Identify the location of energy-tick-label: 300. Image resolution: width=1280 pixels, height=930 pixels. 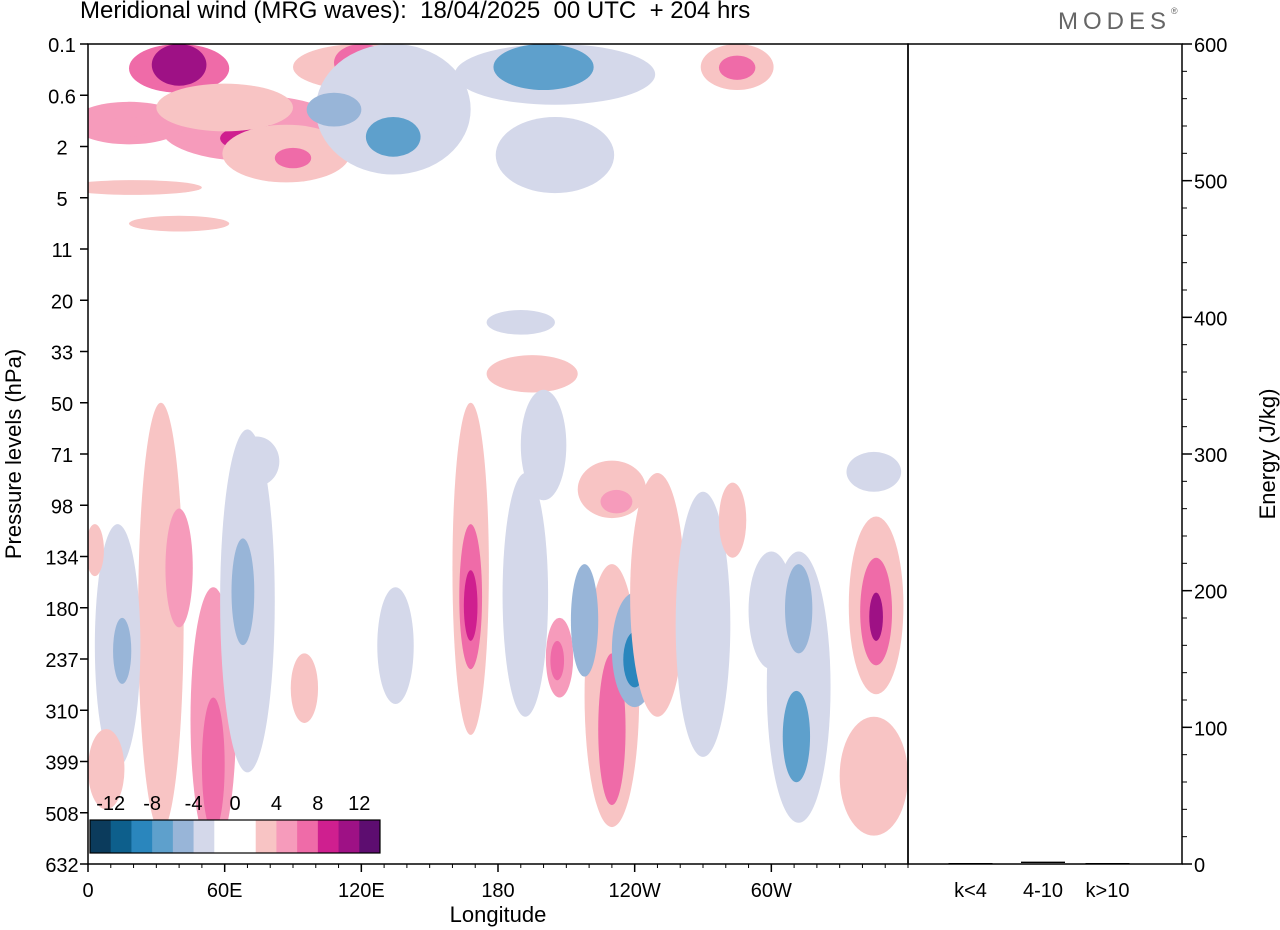
(1210, 456).